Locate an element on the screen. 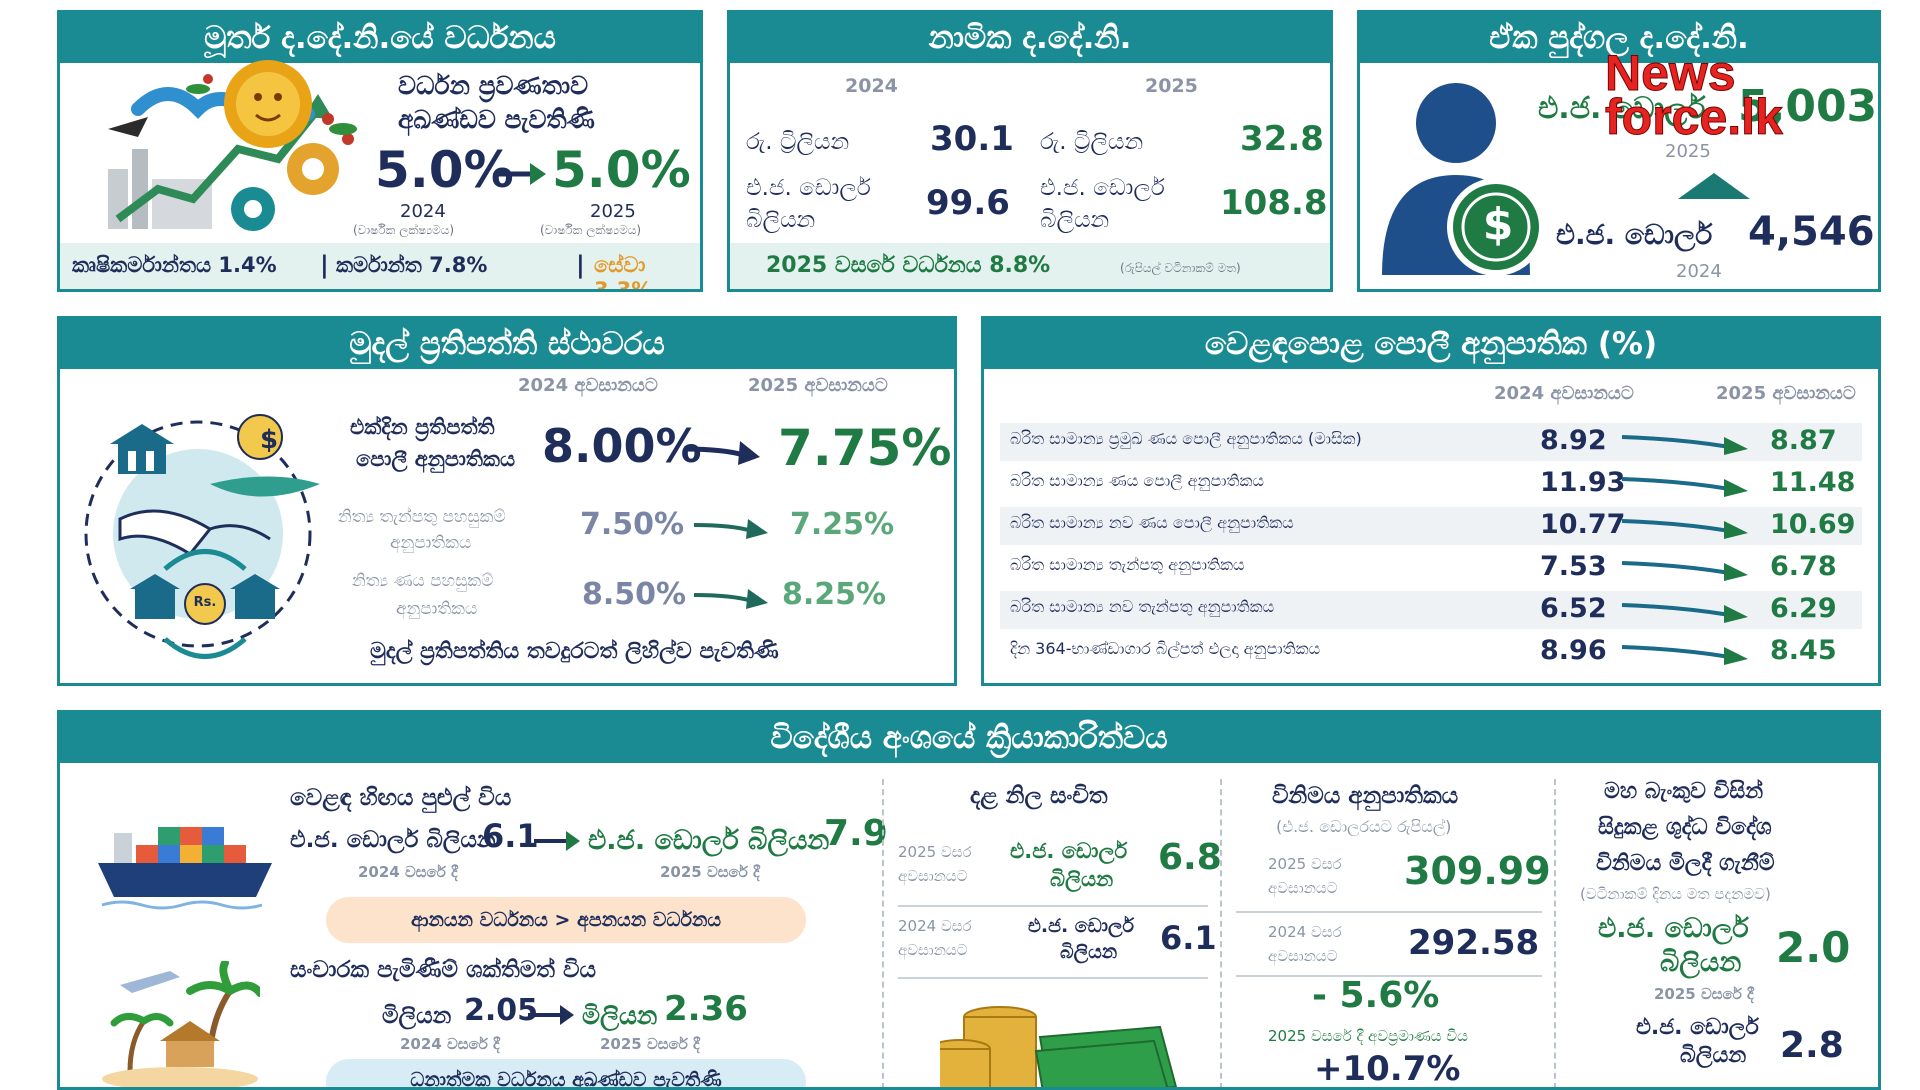 This screenshot has width=1920, height=1090. rate-2025: 11.48 is located at coordinates (1813, 482).